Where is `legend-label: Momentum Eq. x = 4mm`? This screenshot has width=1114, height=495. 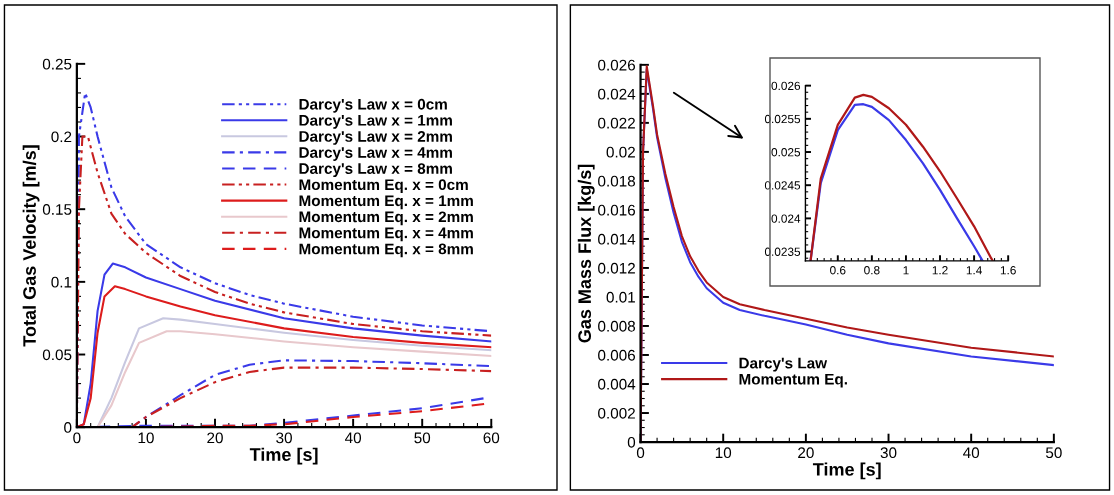 legend-label: Momentum Eq. x = 4mm is located at coordinates (386, 234).